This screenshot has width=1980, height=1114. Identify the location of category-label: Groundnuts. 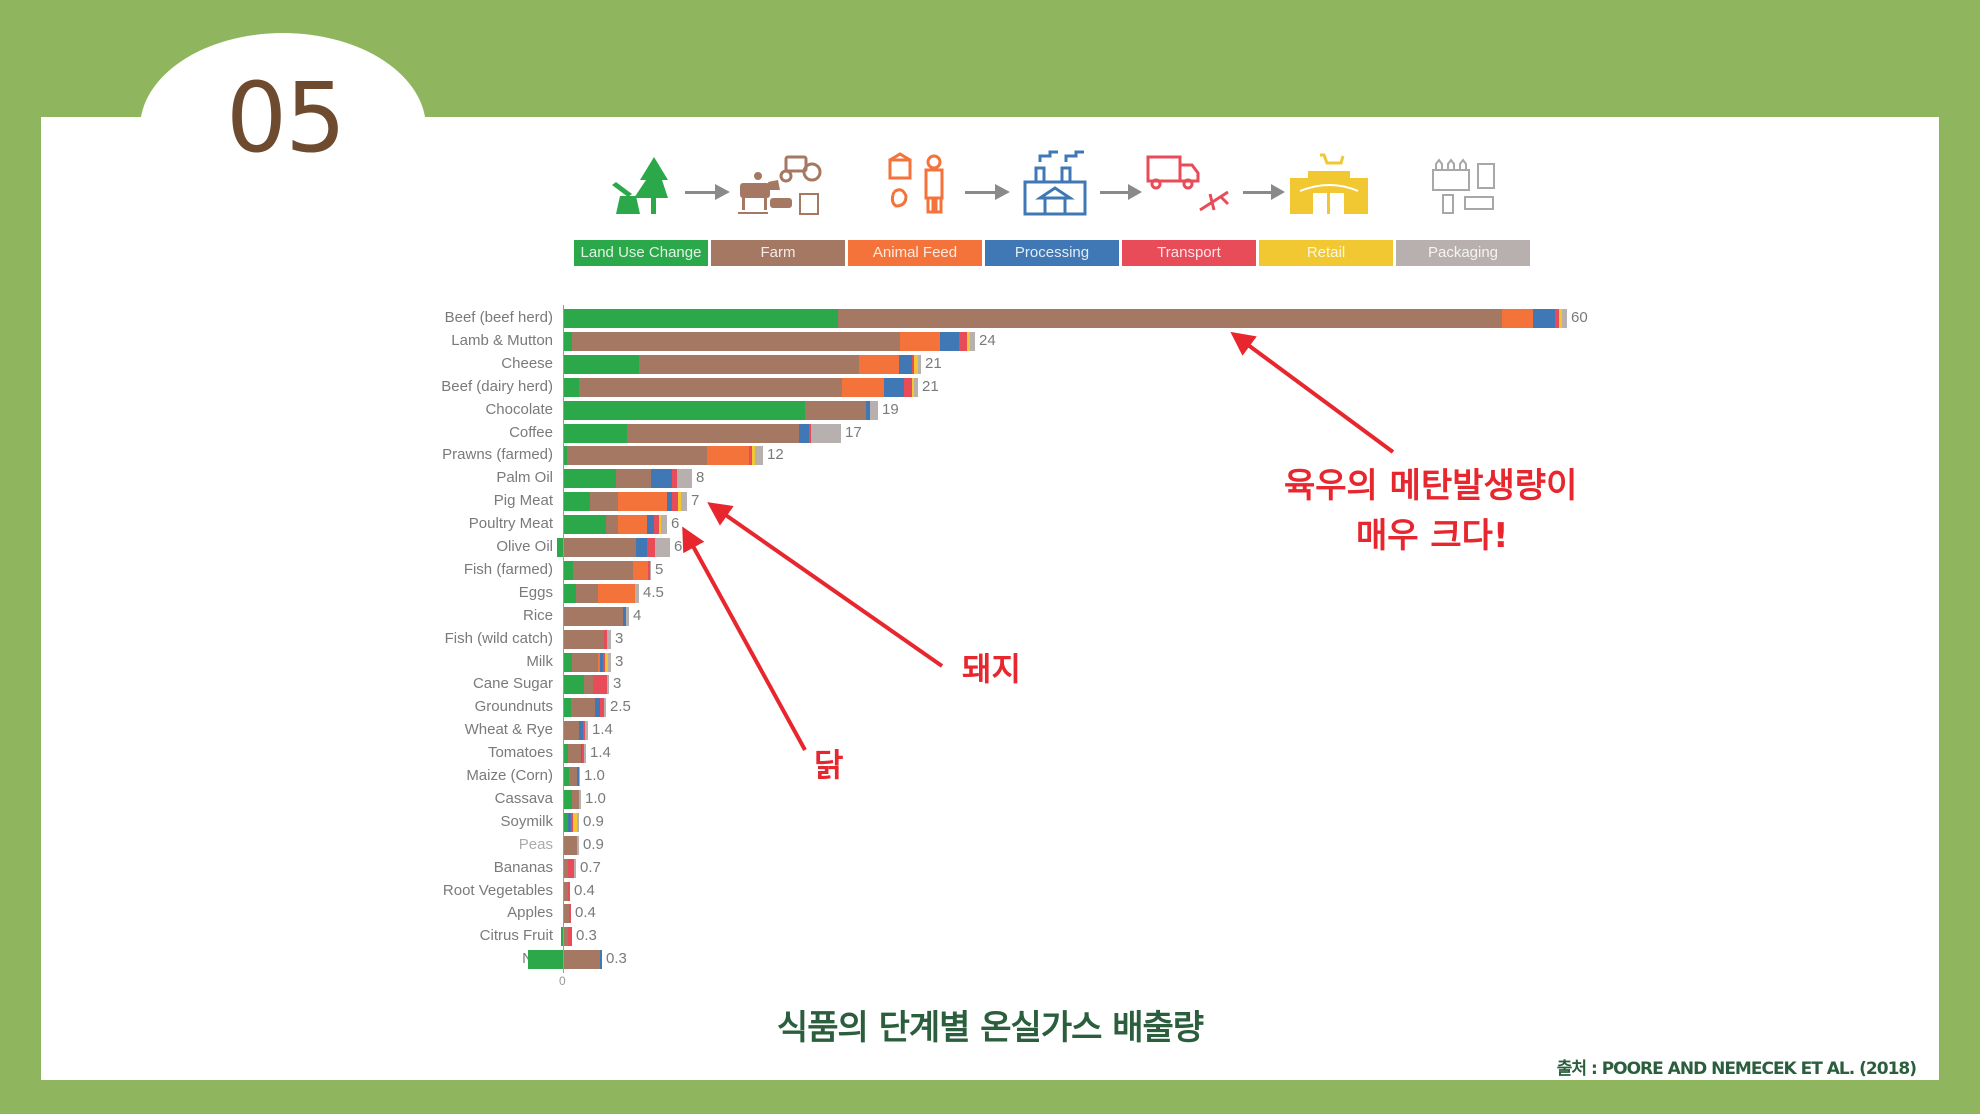
(513, 707).